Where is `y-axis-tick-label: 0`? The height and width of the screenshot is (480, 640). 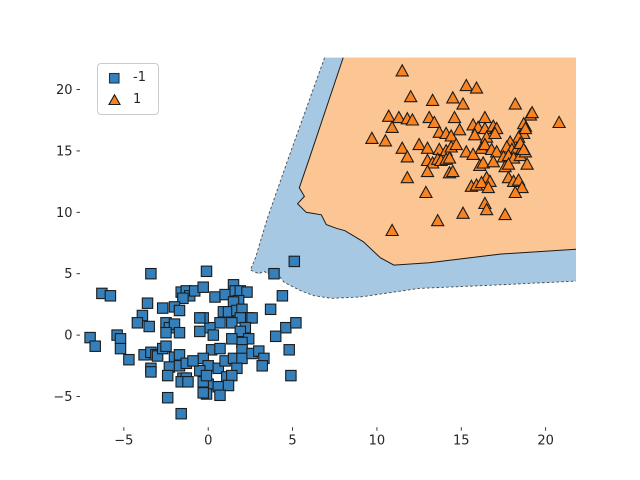 y-axis-tick-label: 0 is located at coordinates (68, 336).